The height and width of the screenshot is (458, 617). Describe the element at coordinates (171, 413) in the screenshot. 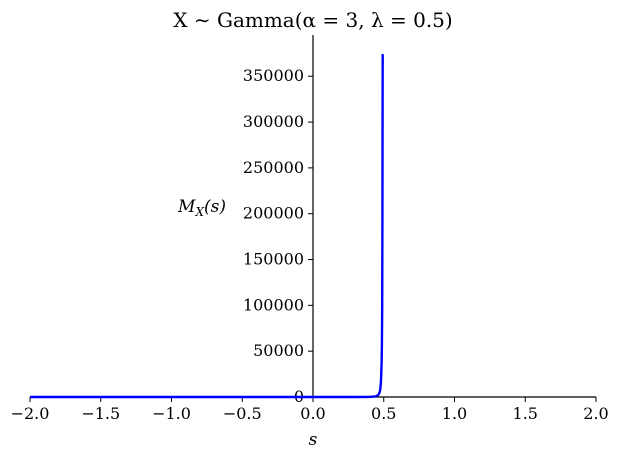

I see `x-tick-label: −1.0` at that location.